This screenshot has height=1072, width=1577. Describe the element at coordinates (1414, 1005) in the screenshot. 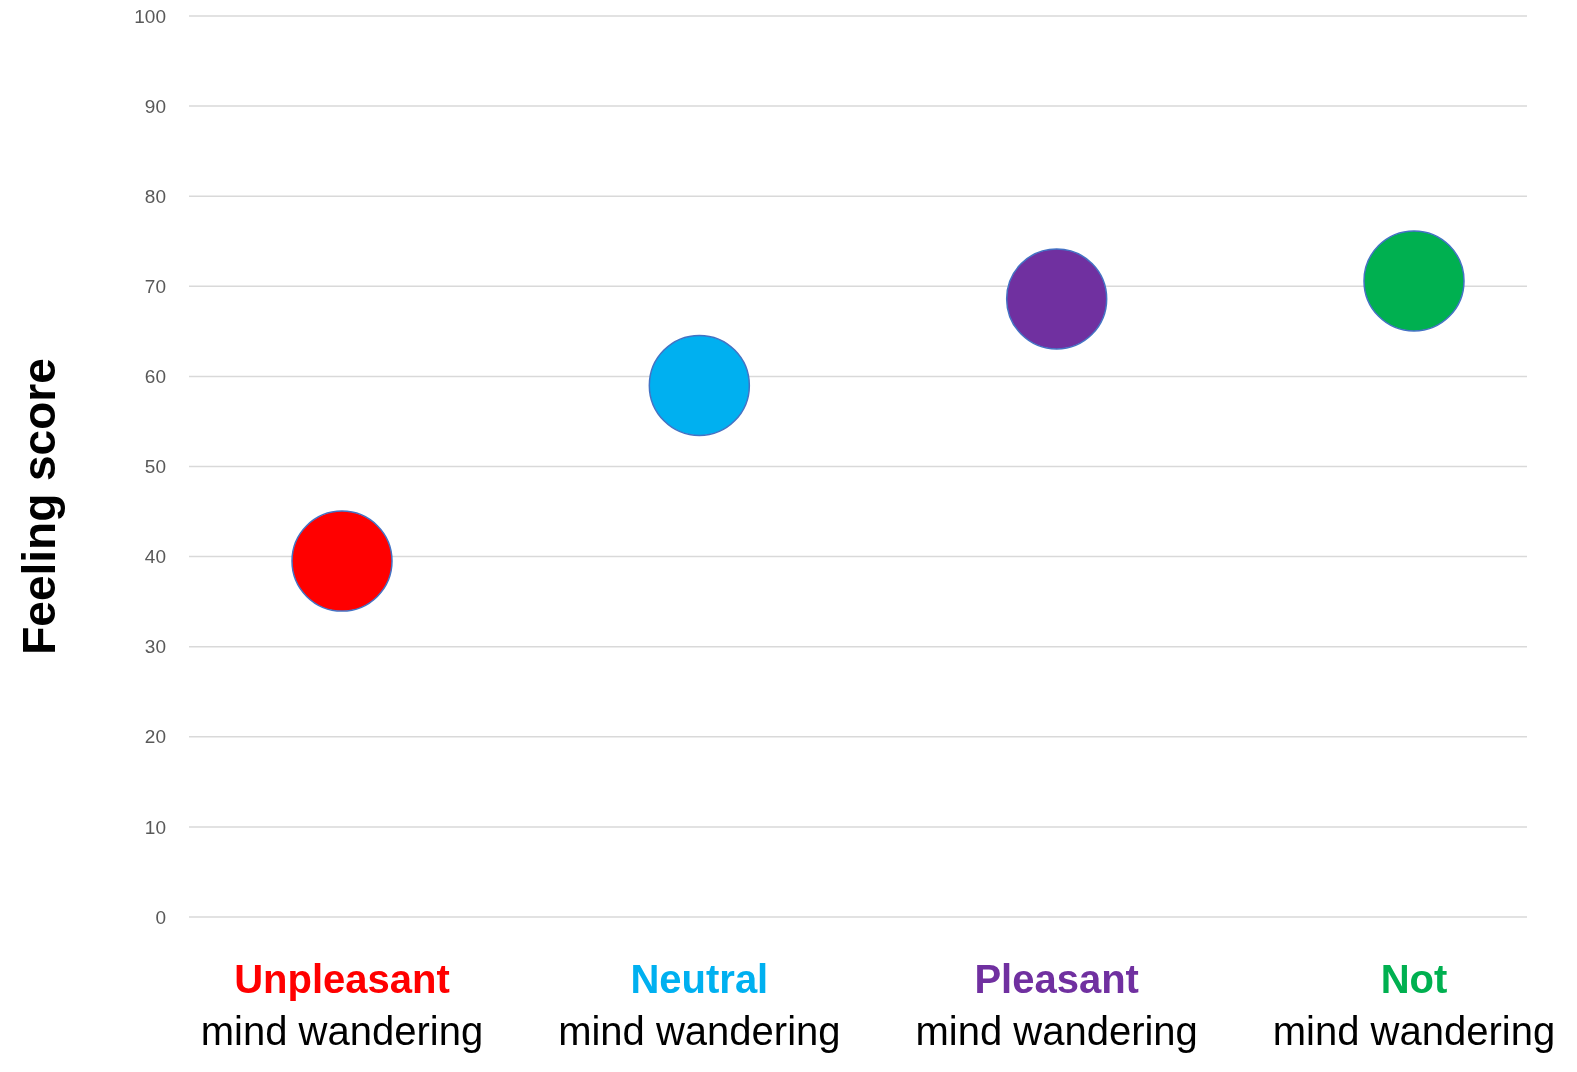

I see `x-tick-label: Not mind wandering` at that location.